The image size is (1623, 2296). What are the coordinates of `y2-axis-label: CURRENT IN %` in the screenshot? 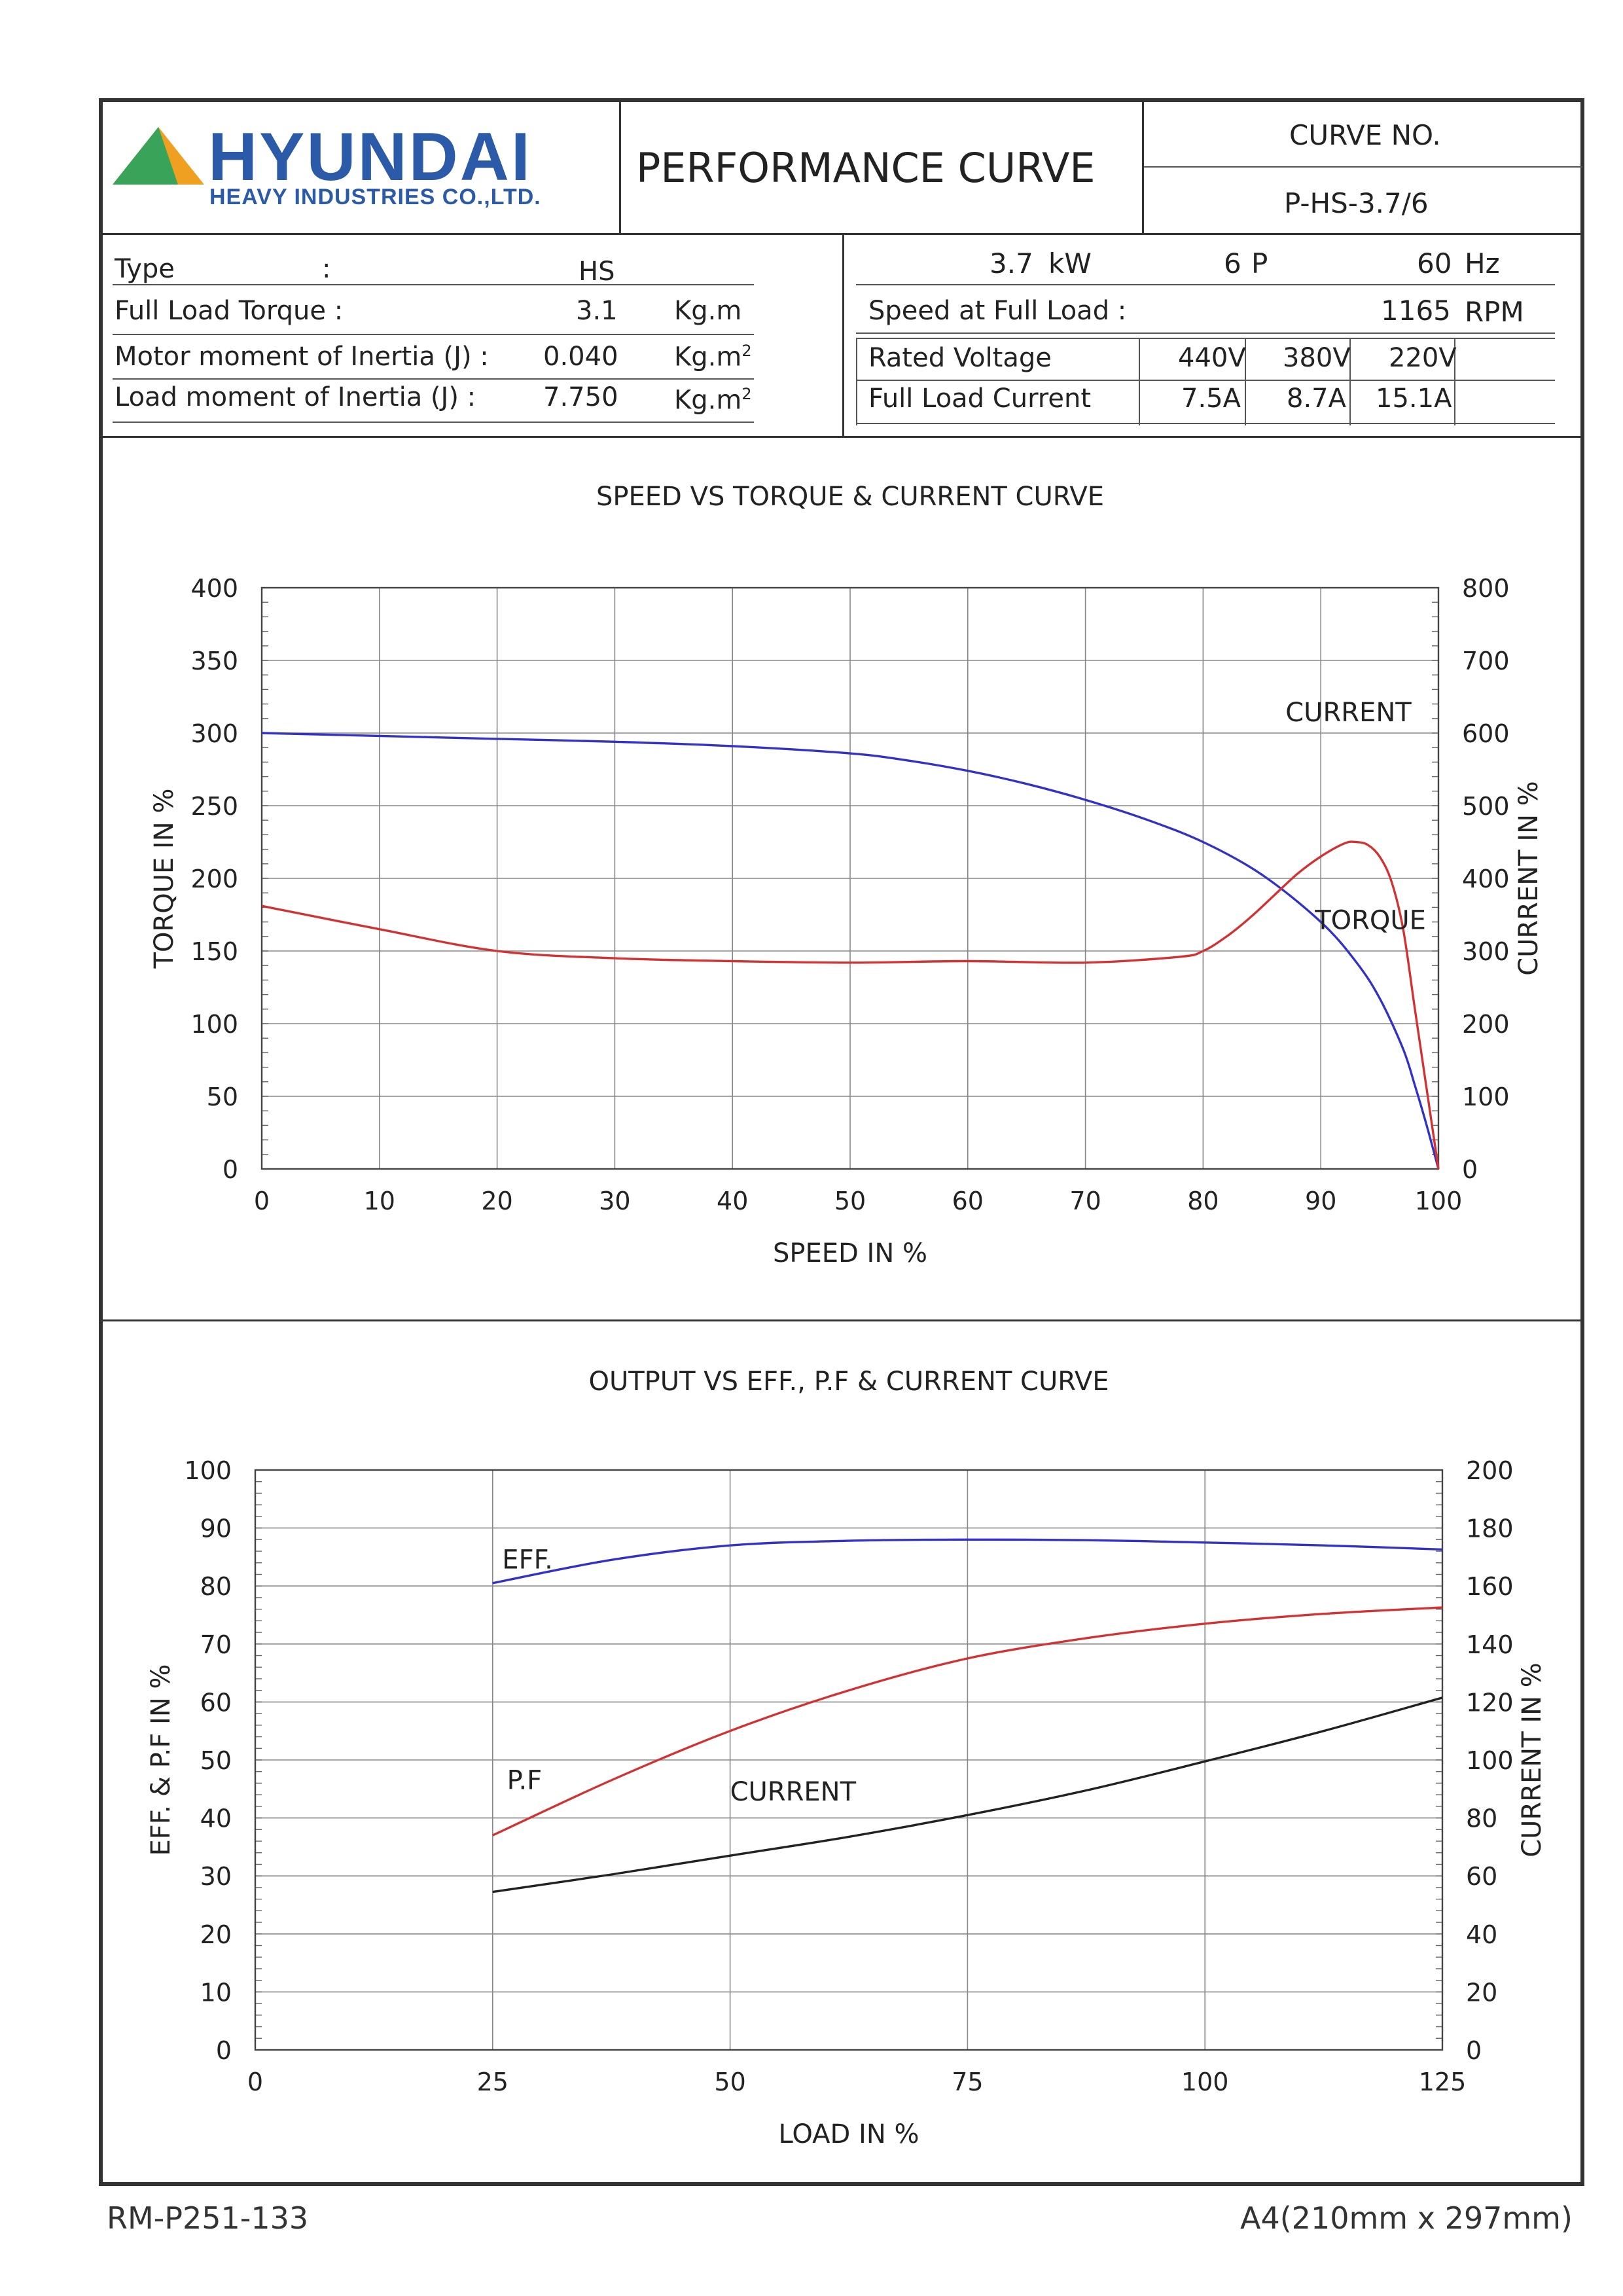 It's located at (1532, 1759).